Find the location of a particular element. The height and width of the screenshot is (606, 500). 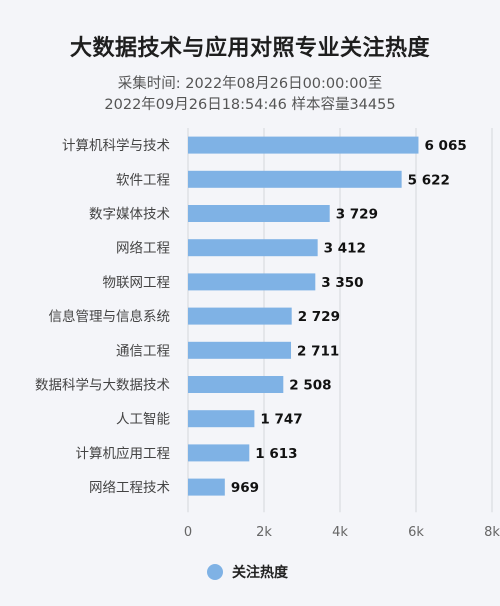

legend-marker is located at coordinates (215, 572).